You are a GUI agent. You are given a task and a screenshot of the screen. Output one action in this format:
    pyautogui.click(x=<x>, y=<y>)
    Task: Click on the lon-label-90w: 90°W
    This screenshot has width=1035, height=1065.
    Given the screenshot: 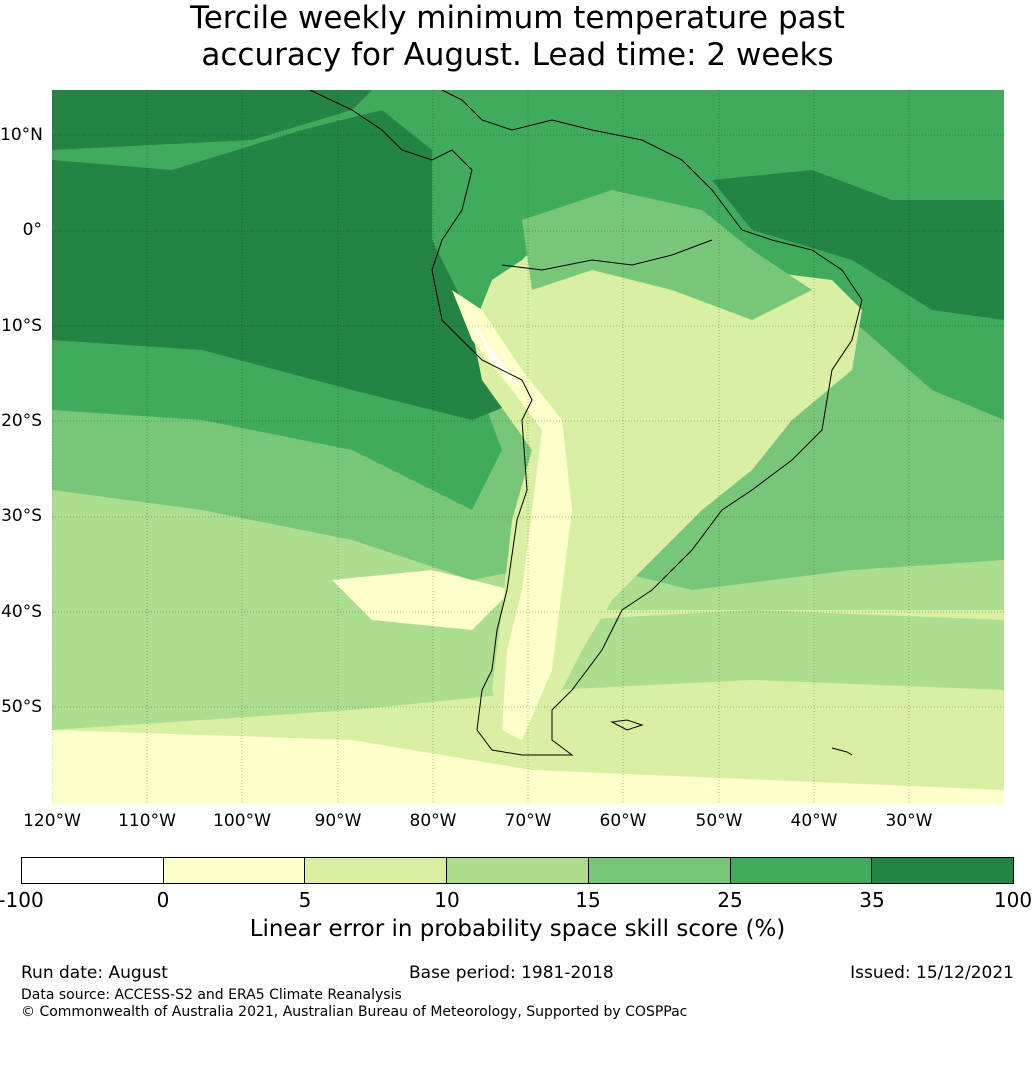 What is the action you would take?
    pyautogui.click(x=338, y=821)
    